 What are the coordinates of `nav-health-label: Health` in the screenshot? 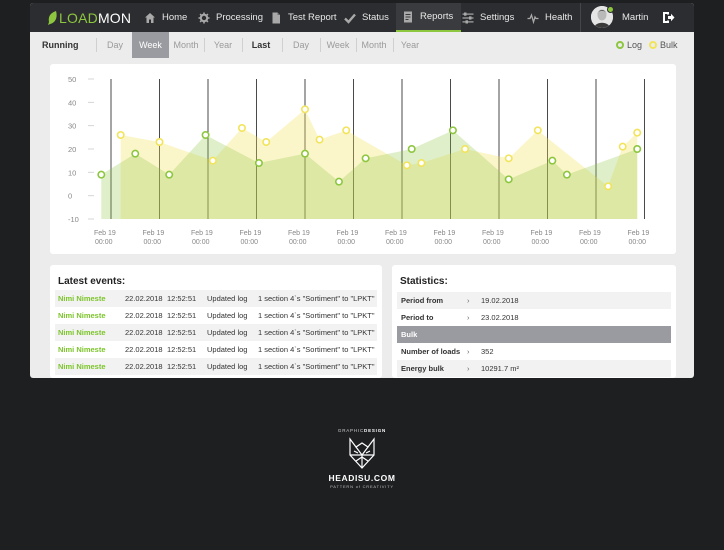 It's located at (559, 17).